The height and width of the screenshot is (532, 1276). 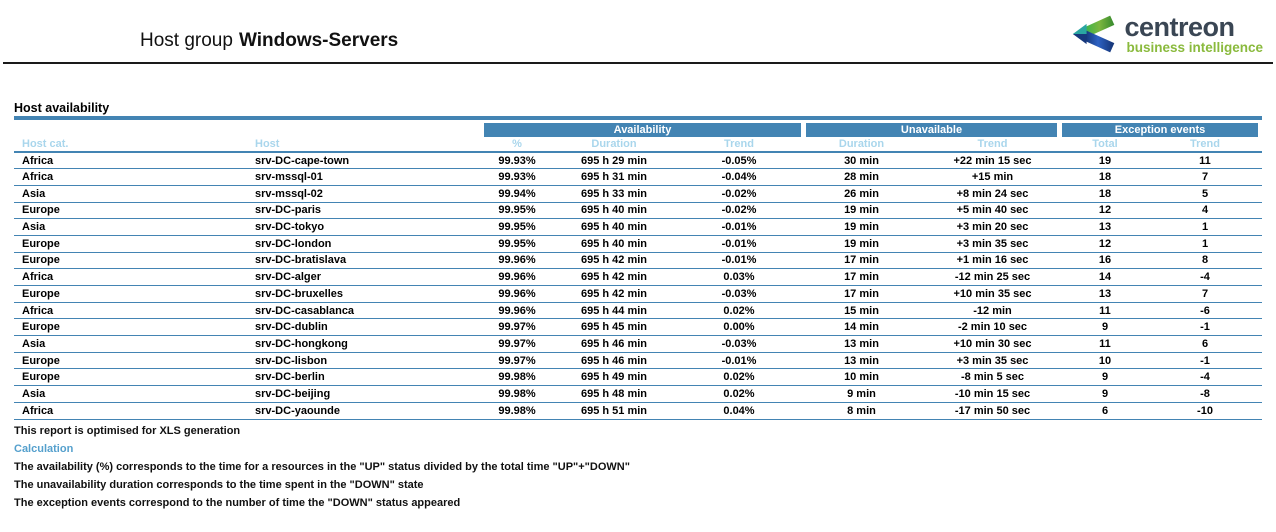 I want to click on availability-trend-cell: 0.02%, so click(x=739, y=311).